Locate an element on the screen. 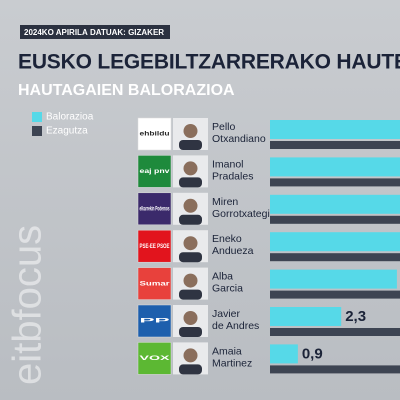 This screenshot has height=400, width=400. chart-title: EUSKO LEGEBILTZARRERAKO HAUTE is located at coordinates (209, 62).